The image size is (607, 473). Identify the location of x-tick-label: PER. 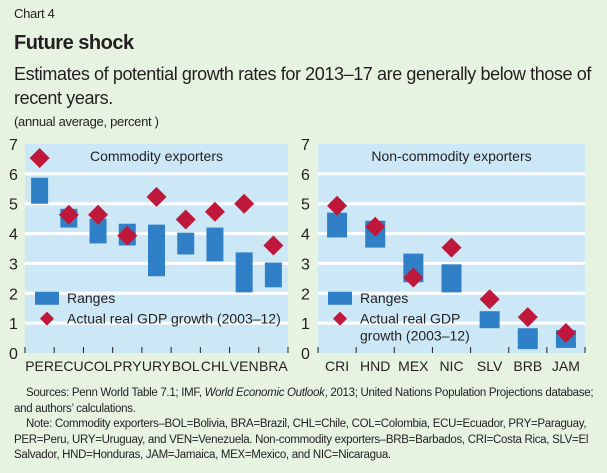
(39, 366).